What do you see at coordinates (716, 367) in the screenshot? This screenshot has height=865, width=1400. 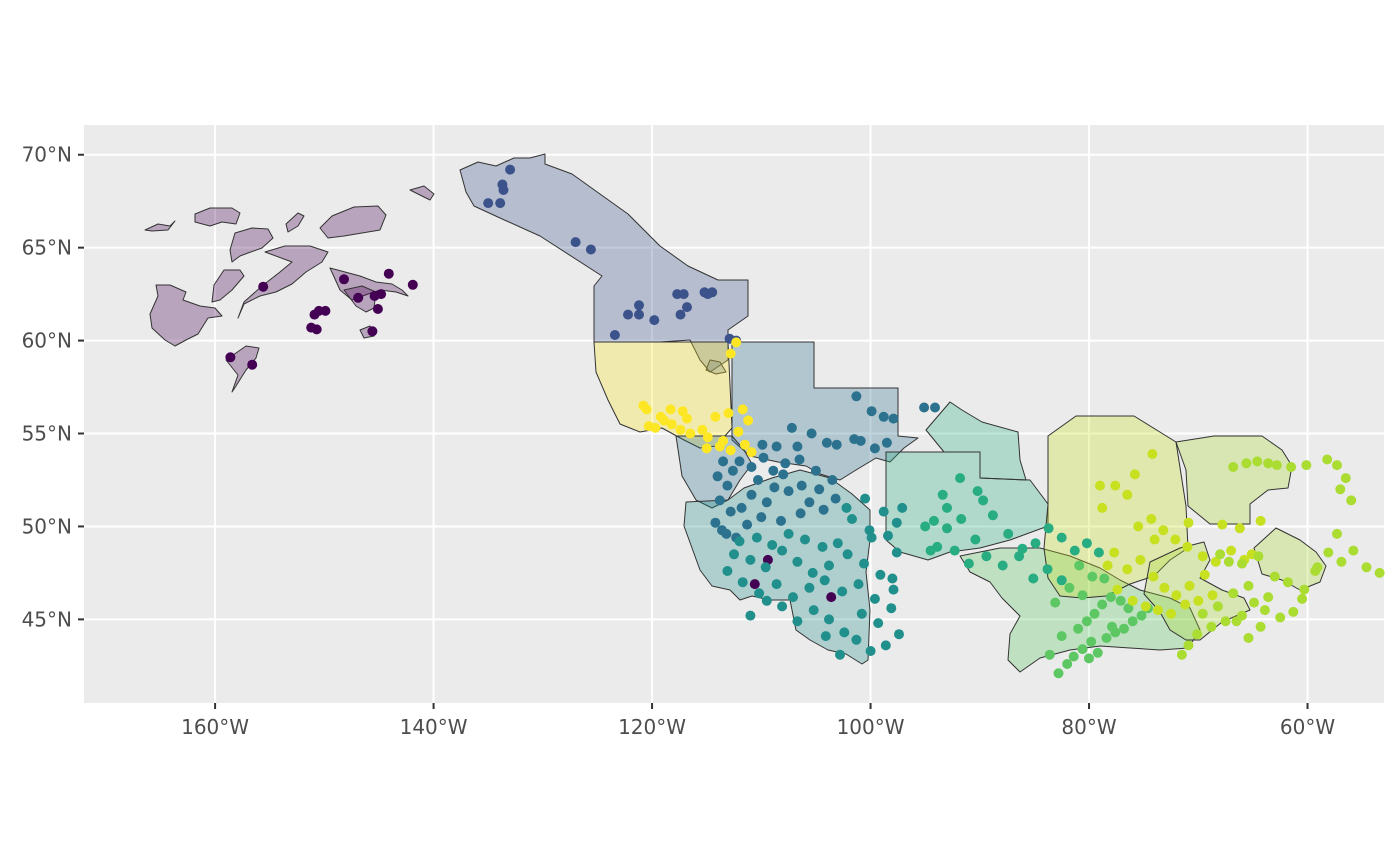 I see `northwest-territories-region` at bounding box center [716, 367].